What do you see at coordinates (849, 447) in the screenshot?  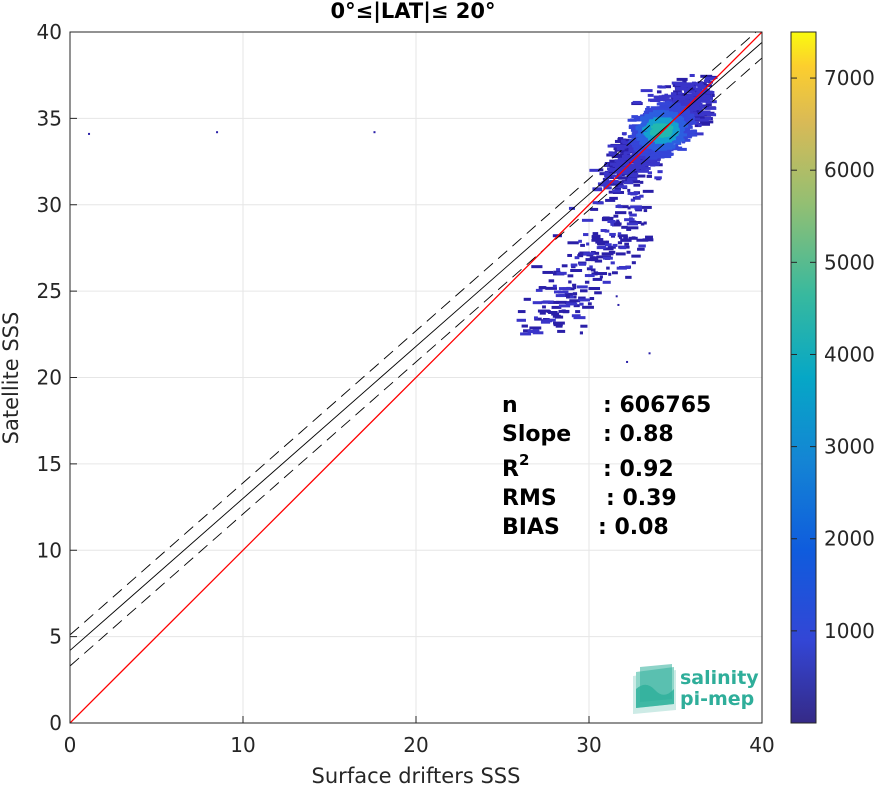 I see `colorbar-tick-label: 3000` at bounding box center [849, 447].